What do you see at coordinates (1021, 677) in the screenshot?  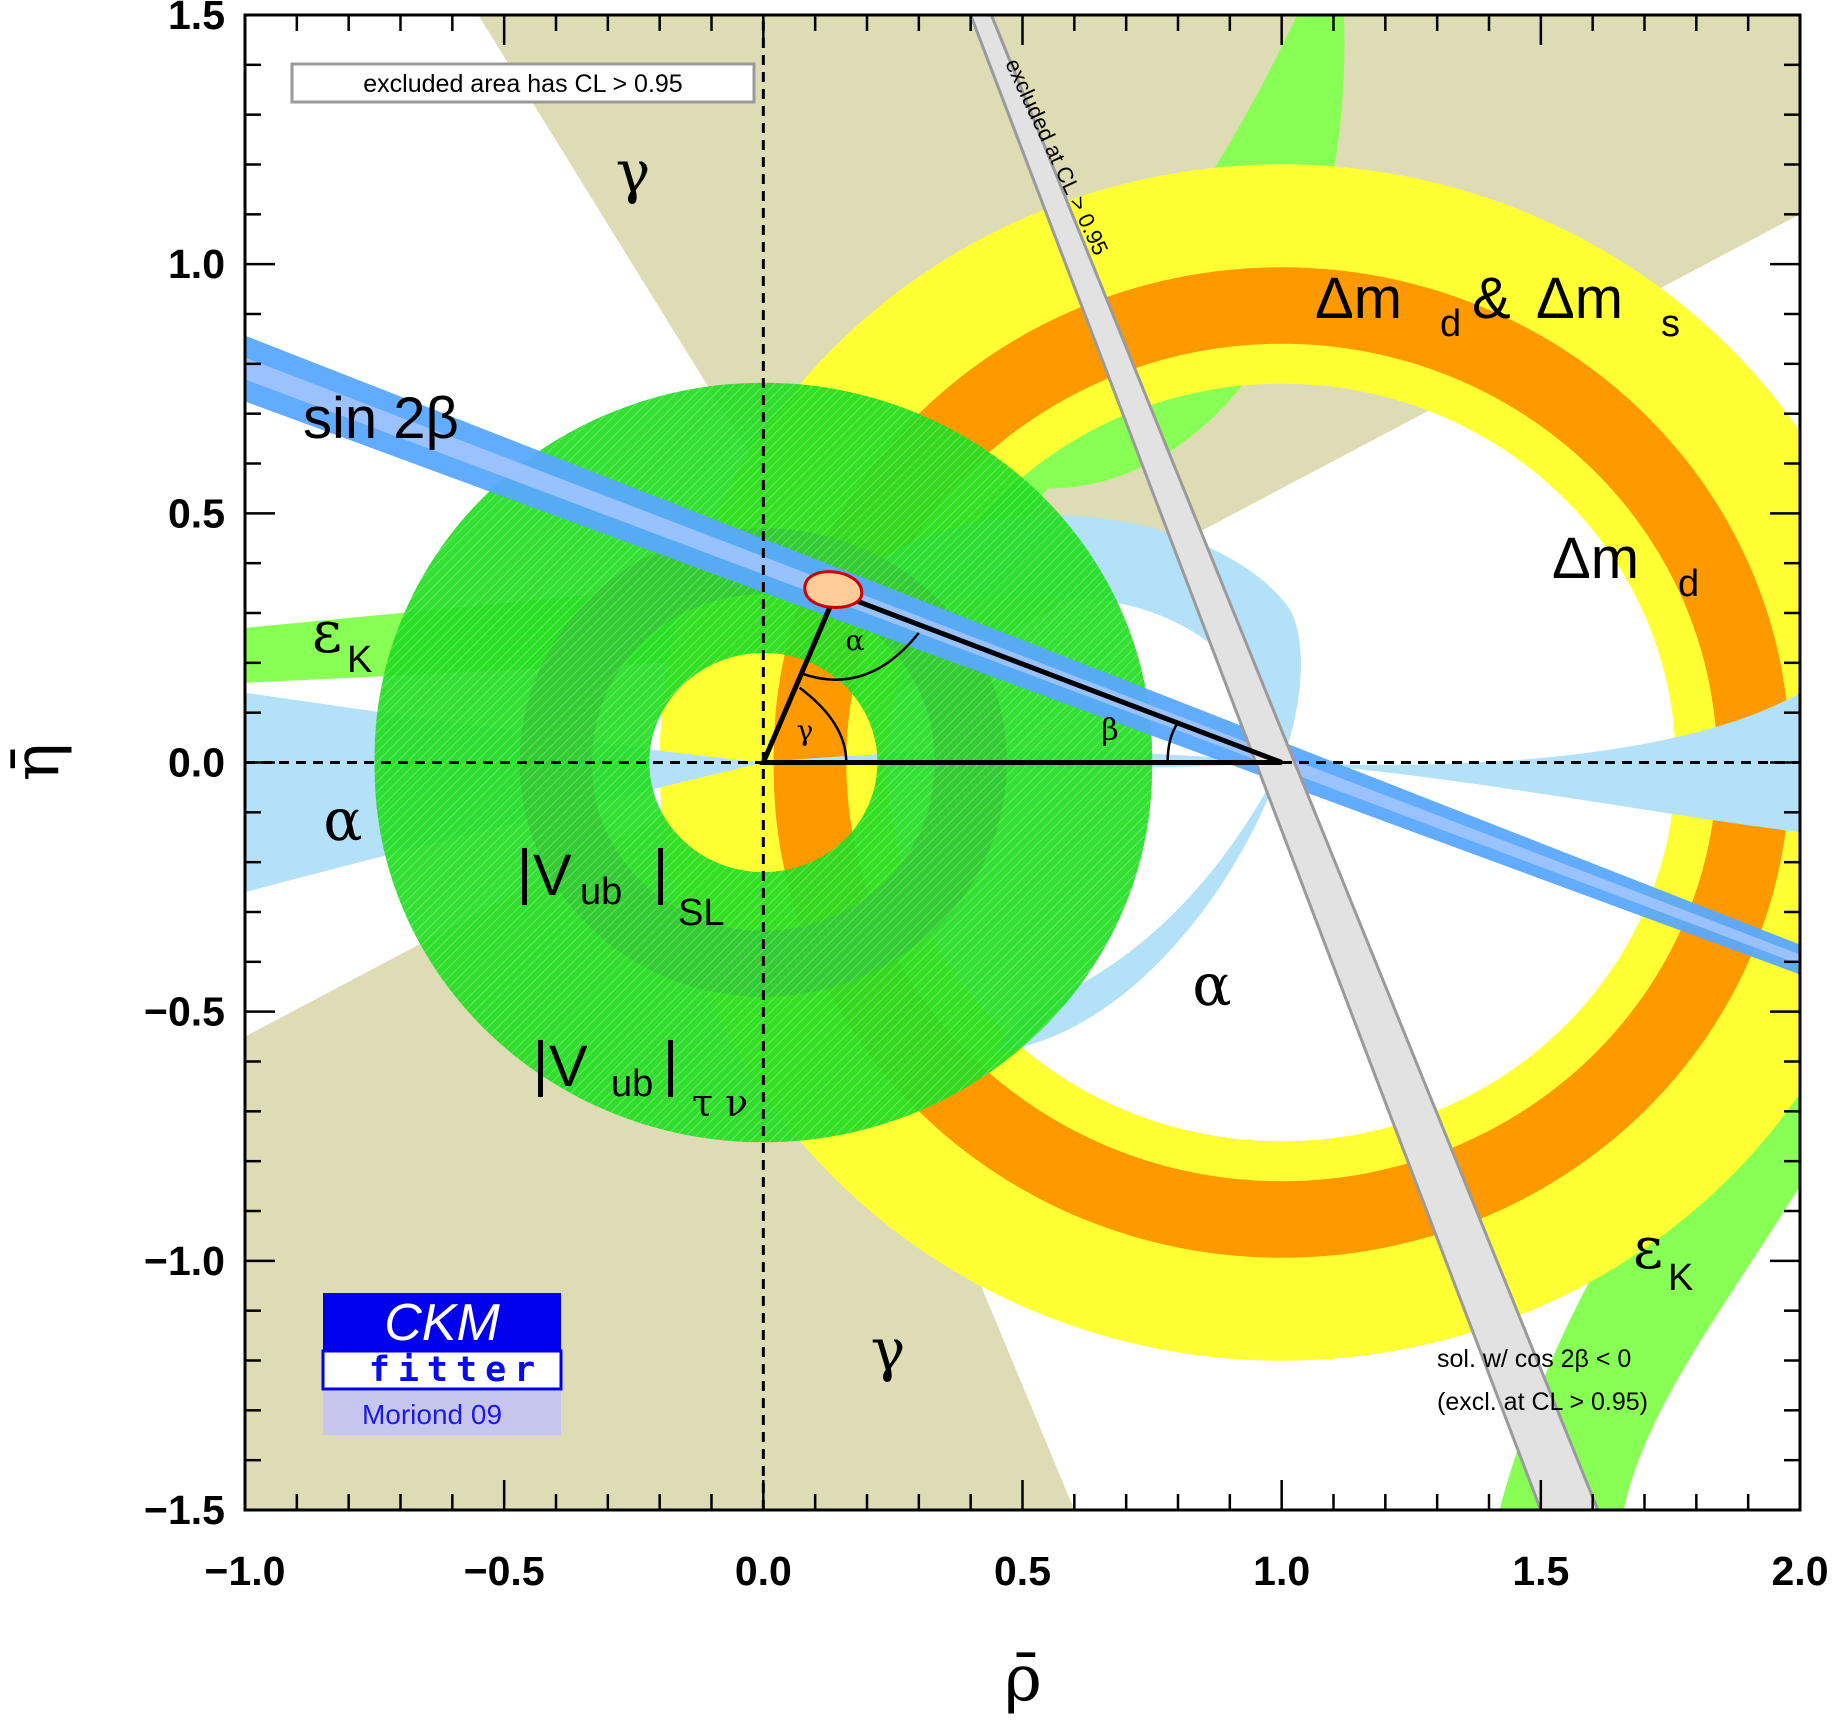 I see `unitarity-triangle` at bounding box center [1021, 677].